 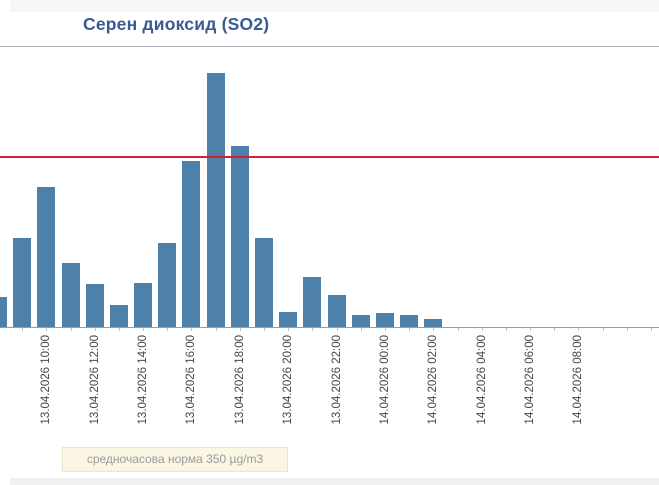 What do you see at coordinates (191, 380) in the screenshot?
I see `x-axis-label: 13.04.2026 16:00` at bounding box center [191, 380].